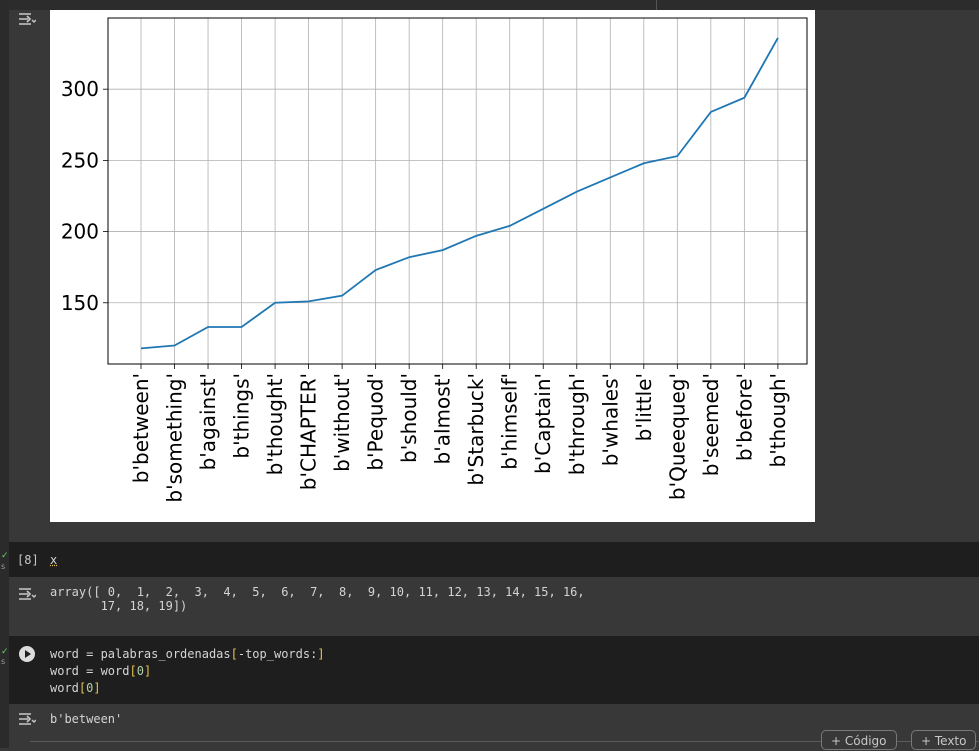 The width and height of the screenshot is (979, 751). I want to click on divider, so click(656, 5).